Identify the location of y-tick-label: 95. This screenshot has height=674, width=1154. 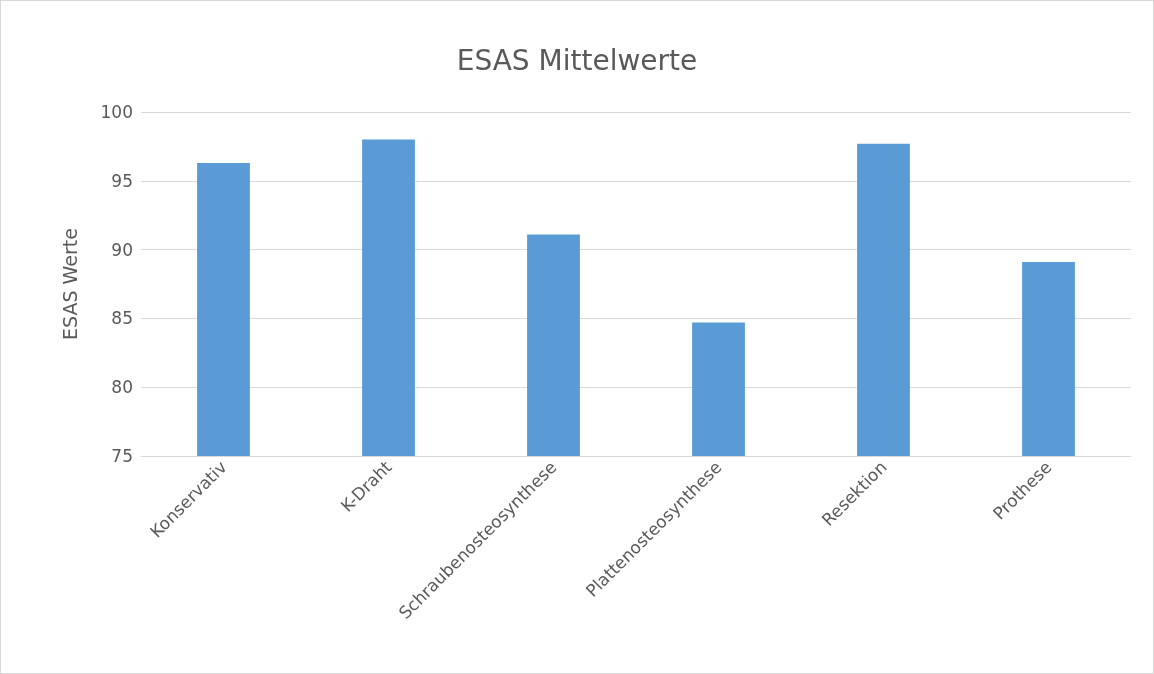
(122, 180).